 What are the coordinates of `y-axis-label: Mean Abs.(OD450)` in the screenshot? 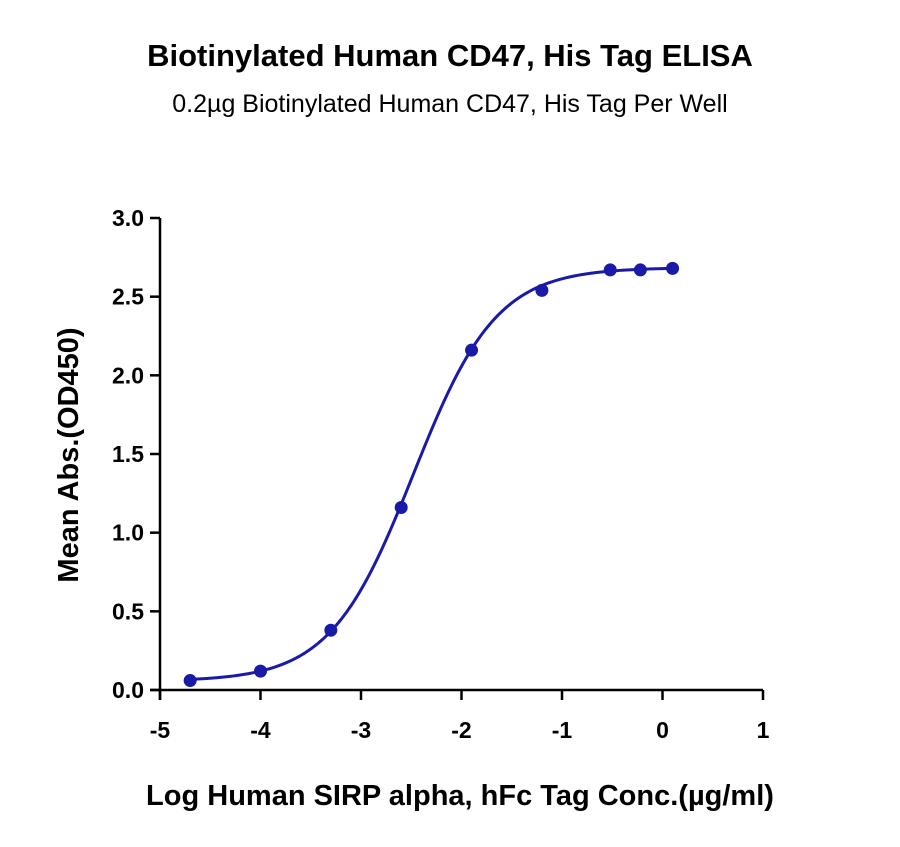 It's located at (69, 454).